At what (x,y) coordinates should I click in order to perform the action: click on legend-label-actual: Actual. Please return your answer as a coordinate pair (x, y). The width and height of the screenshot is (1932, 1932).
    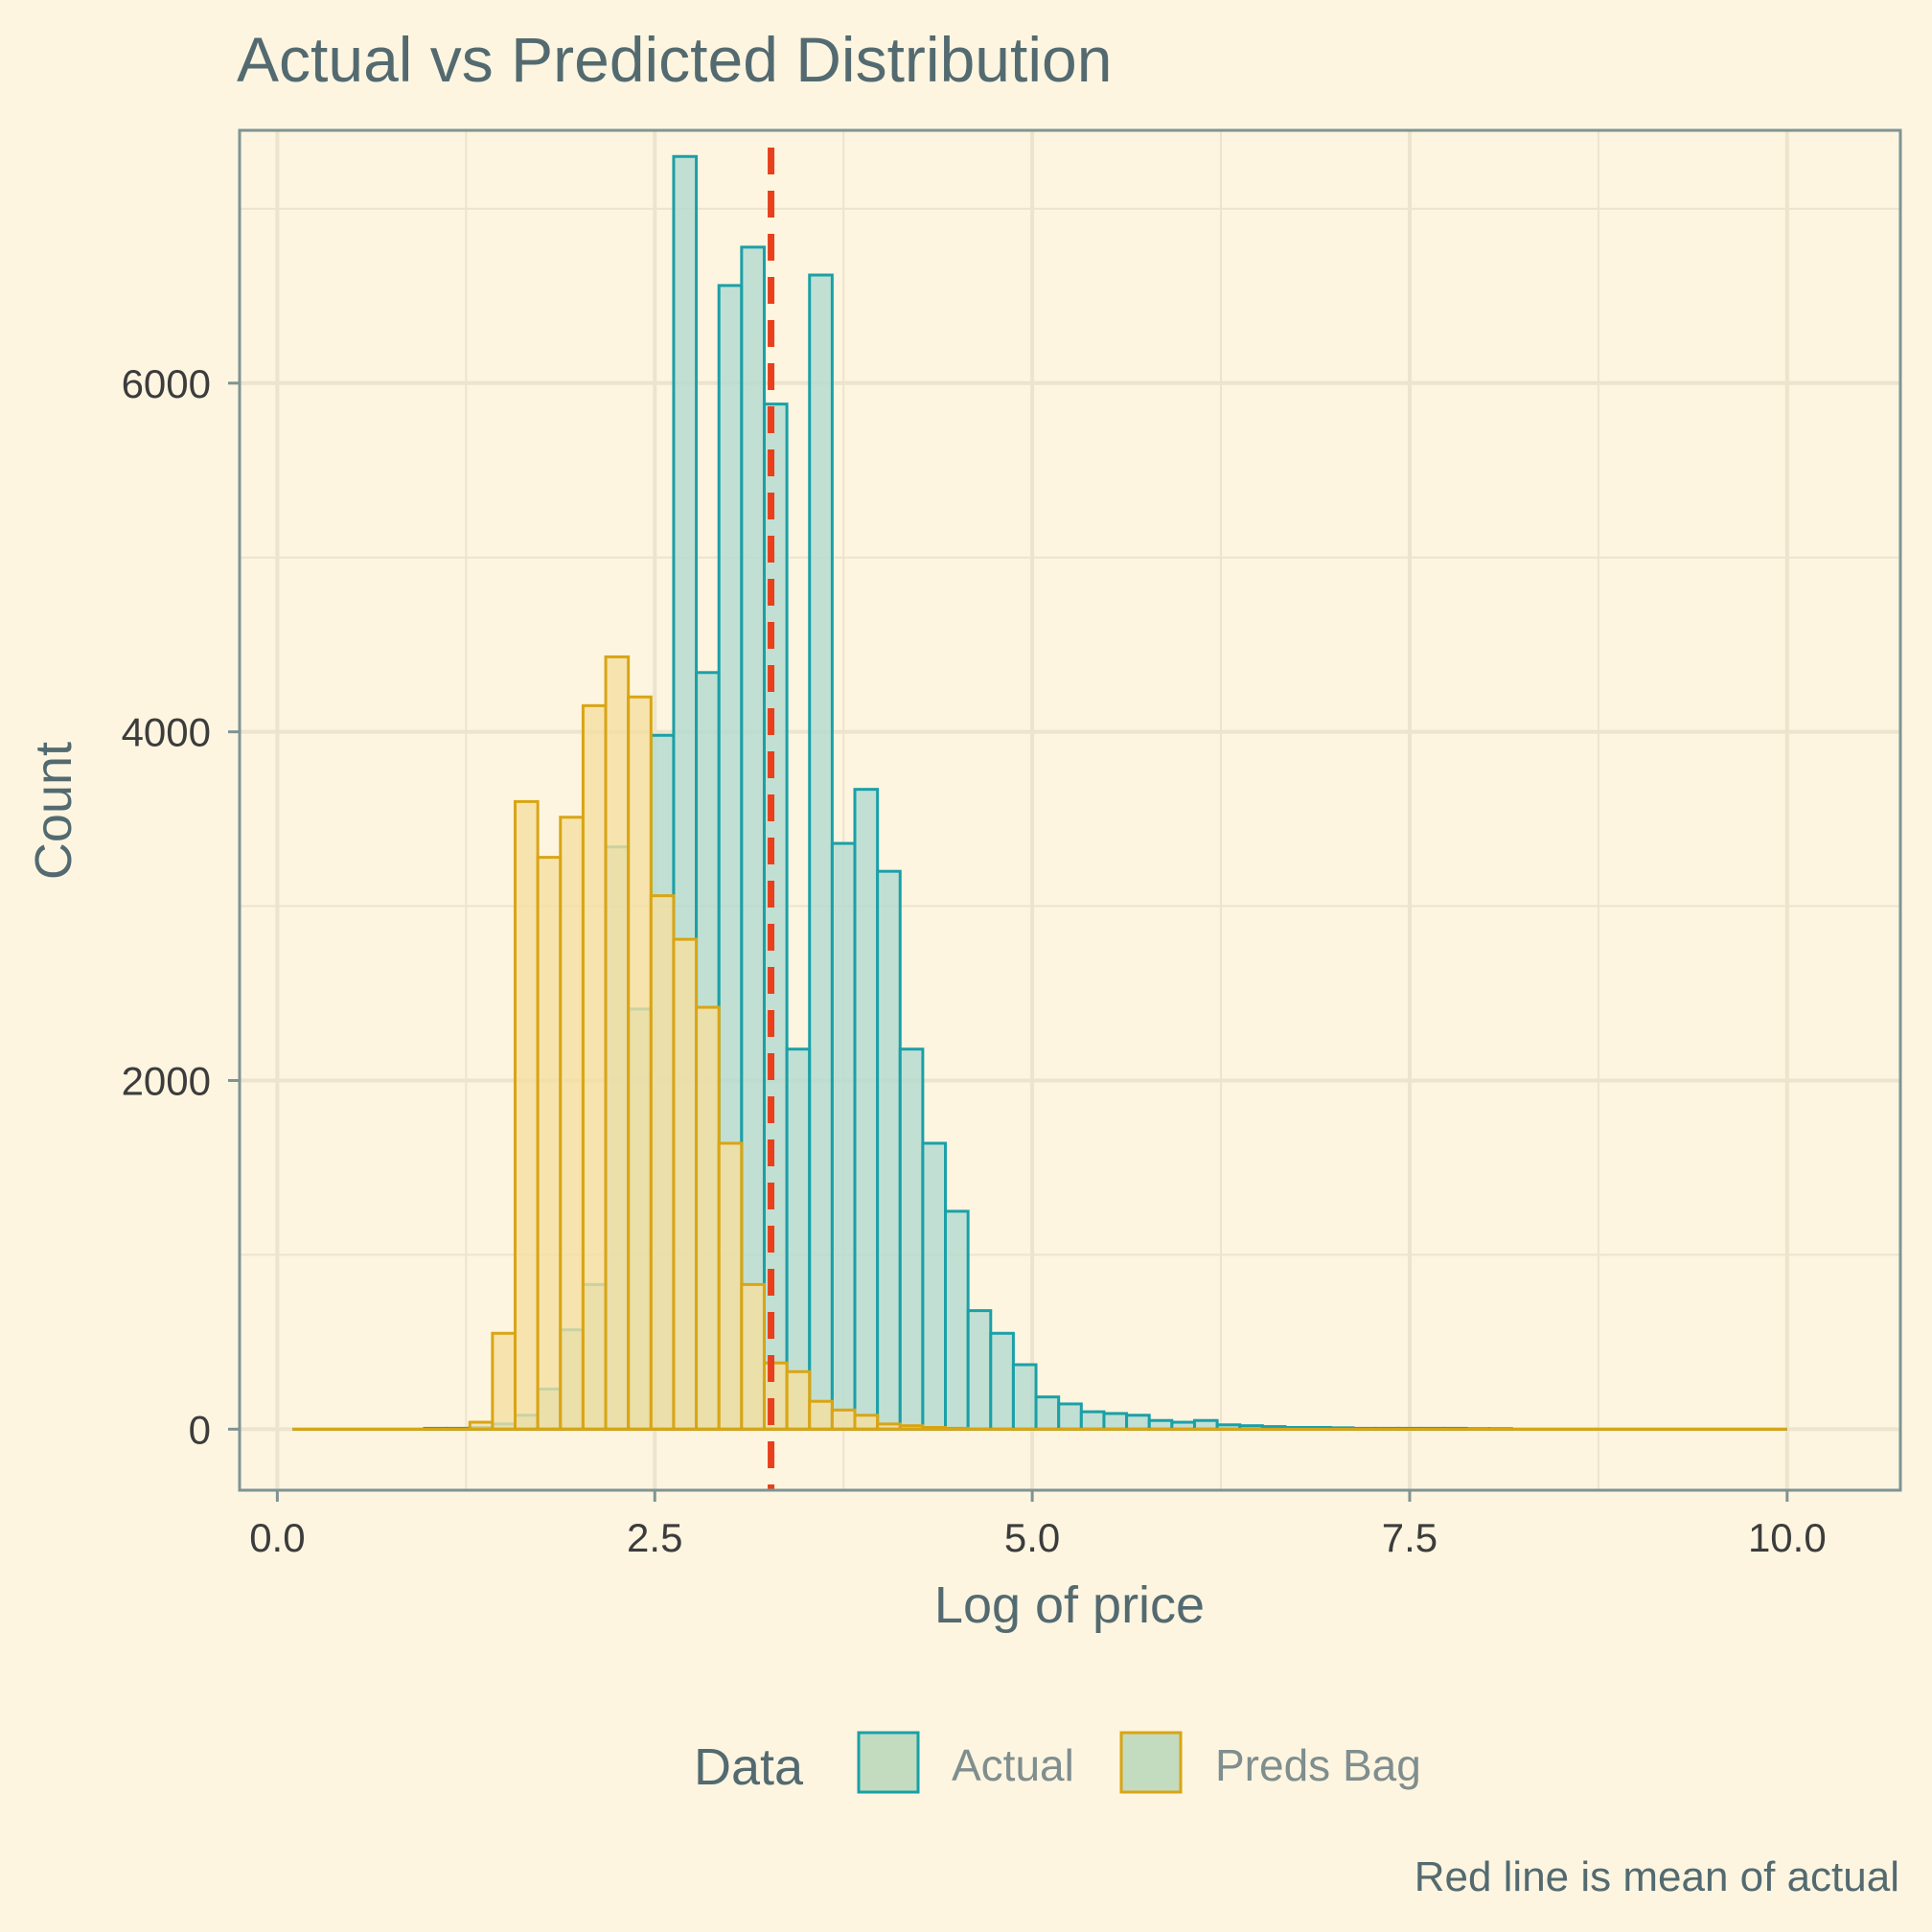
    Looking at the image, I should click on (1013, 1765).